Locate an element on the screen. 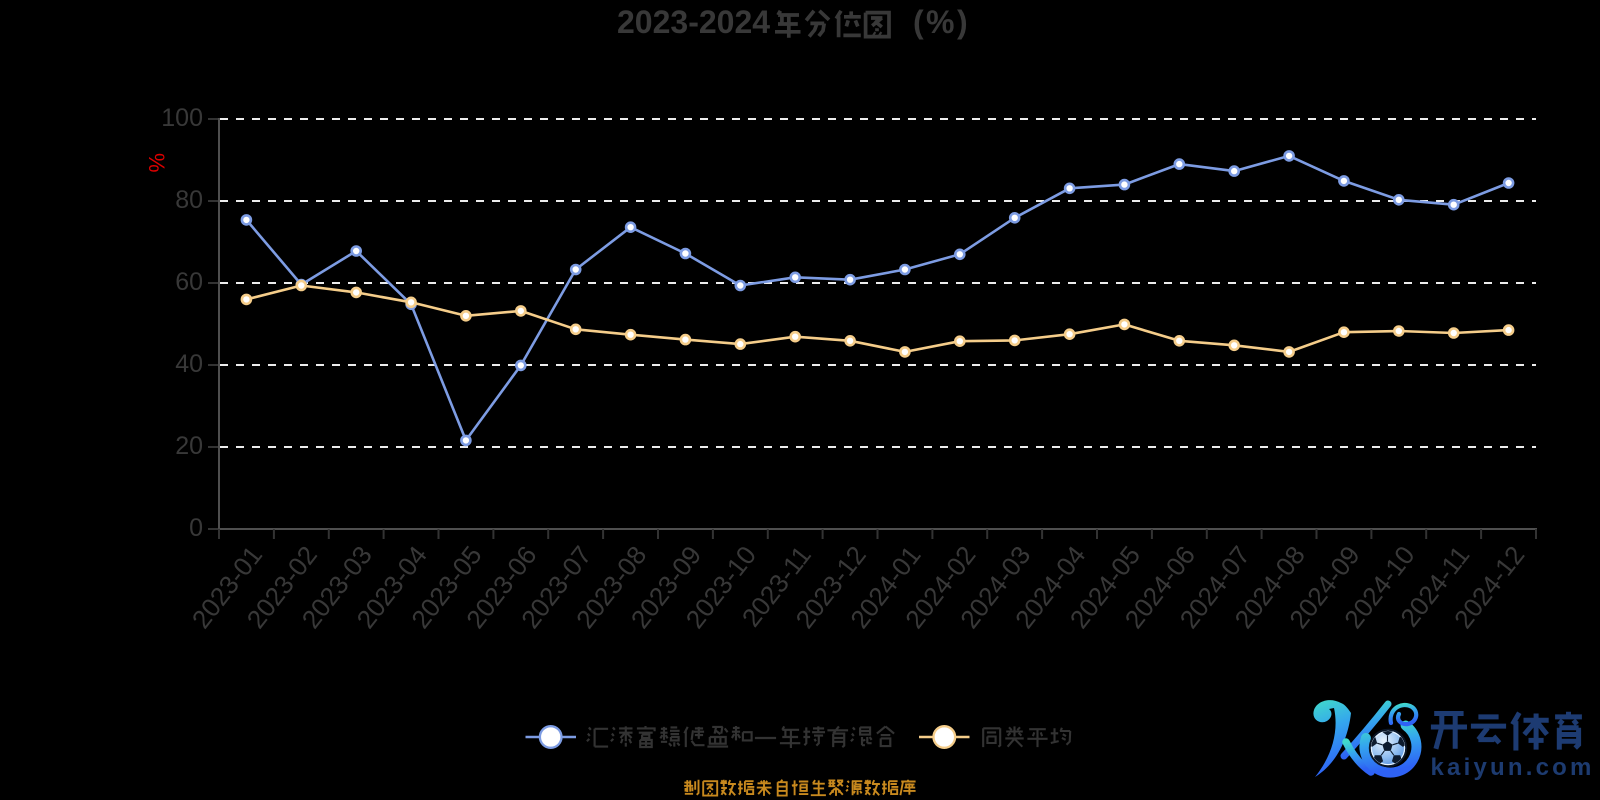 The height and width of the screenshot is (800, 1600). svg-text: 20 is located at coordinates (189, 446).